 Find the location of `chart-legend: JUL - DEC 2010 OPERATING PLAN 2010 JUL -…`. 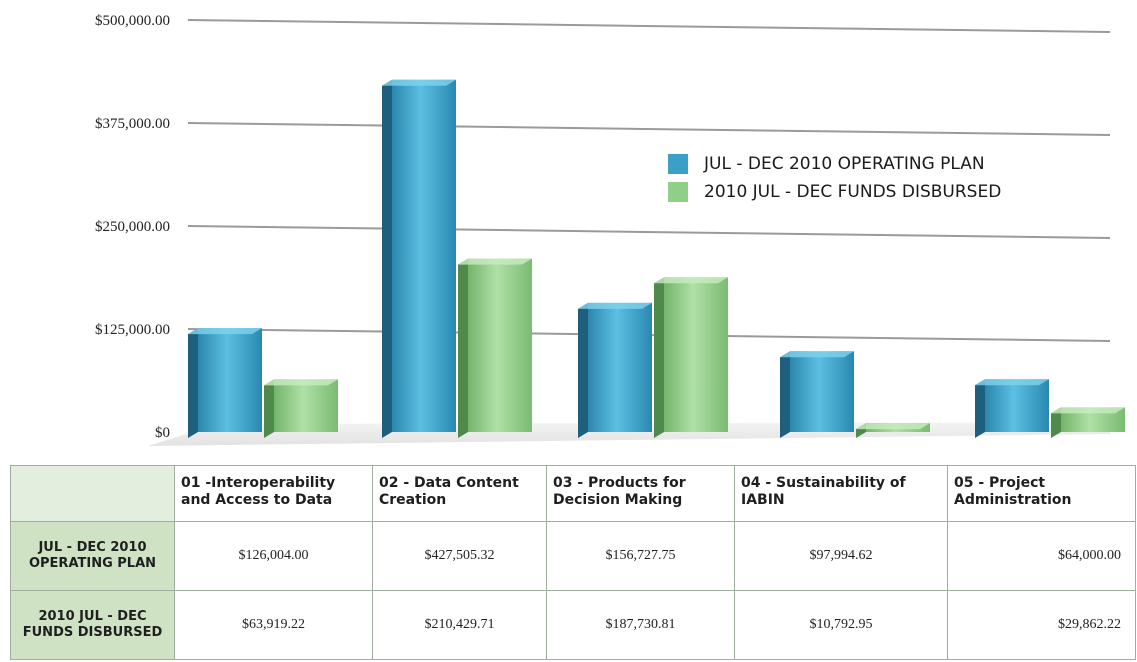

chart-legend: JUL - DEC 2010 OPERATING PLAN 2010 JUL -… is located at coordinates (834, 178).